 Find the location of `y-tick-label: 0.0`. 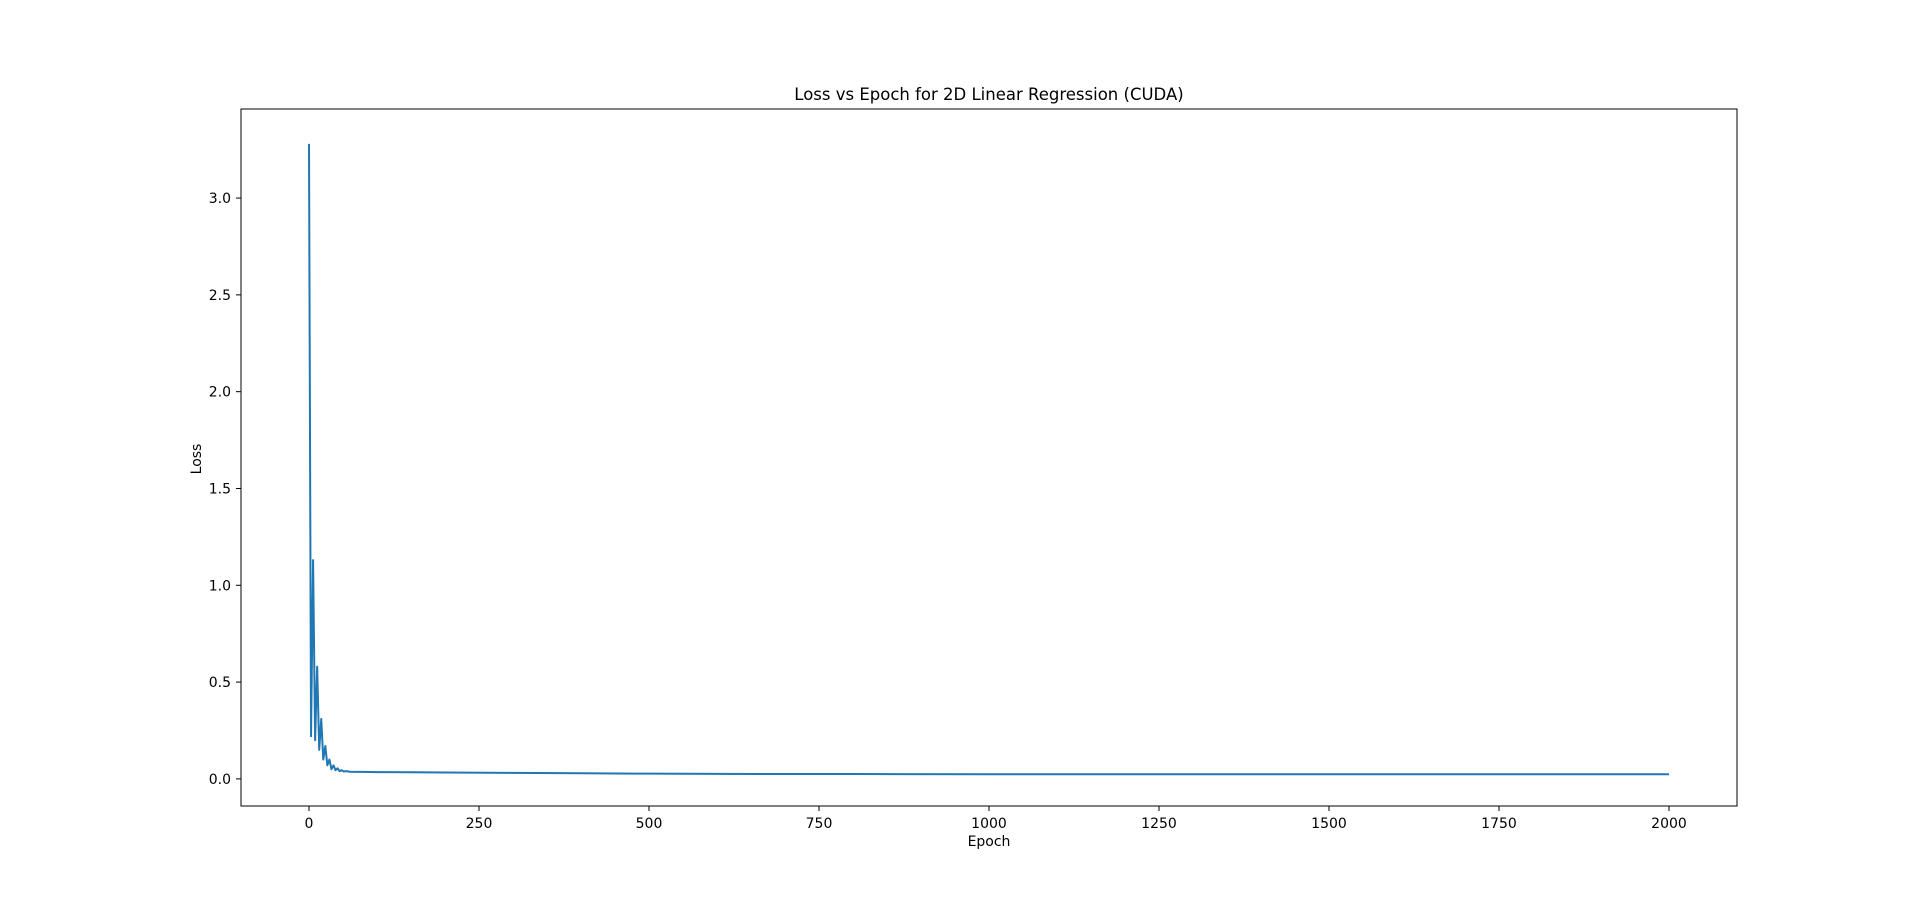

y-tick-label: 0.0 is located at coordinates (220, 780).